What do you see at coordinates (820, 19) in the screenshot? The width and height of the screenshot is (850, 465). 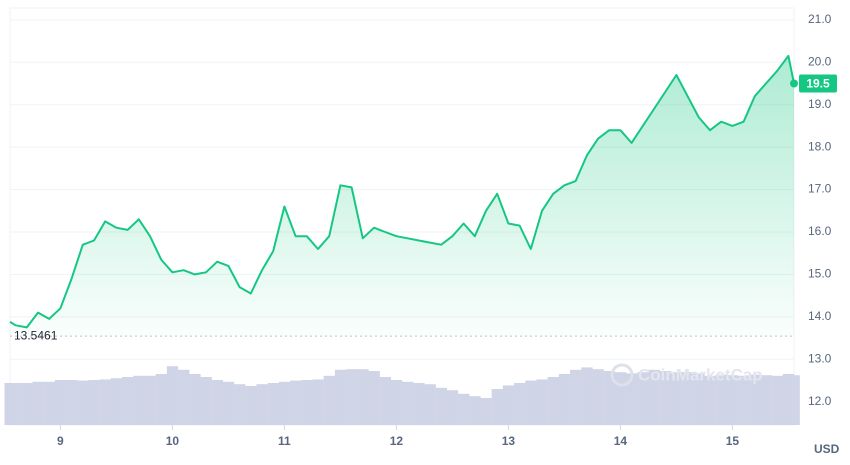 I see `y-tick-label: 21.0` at bounding box center [820, 19].